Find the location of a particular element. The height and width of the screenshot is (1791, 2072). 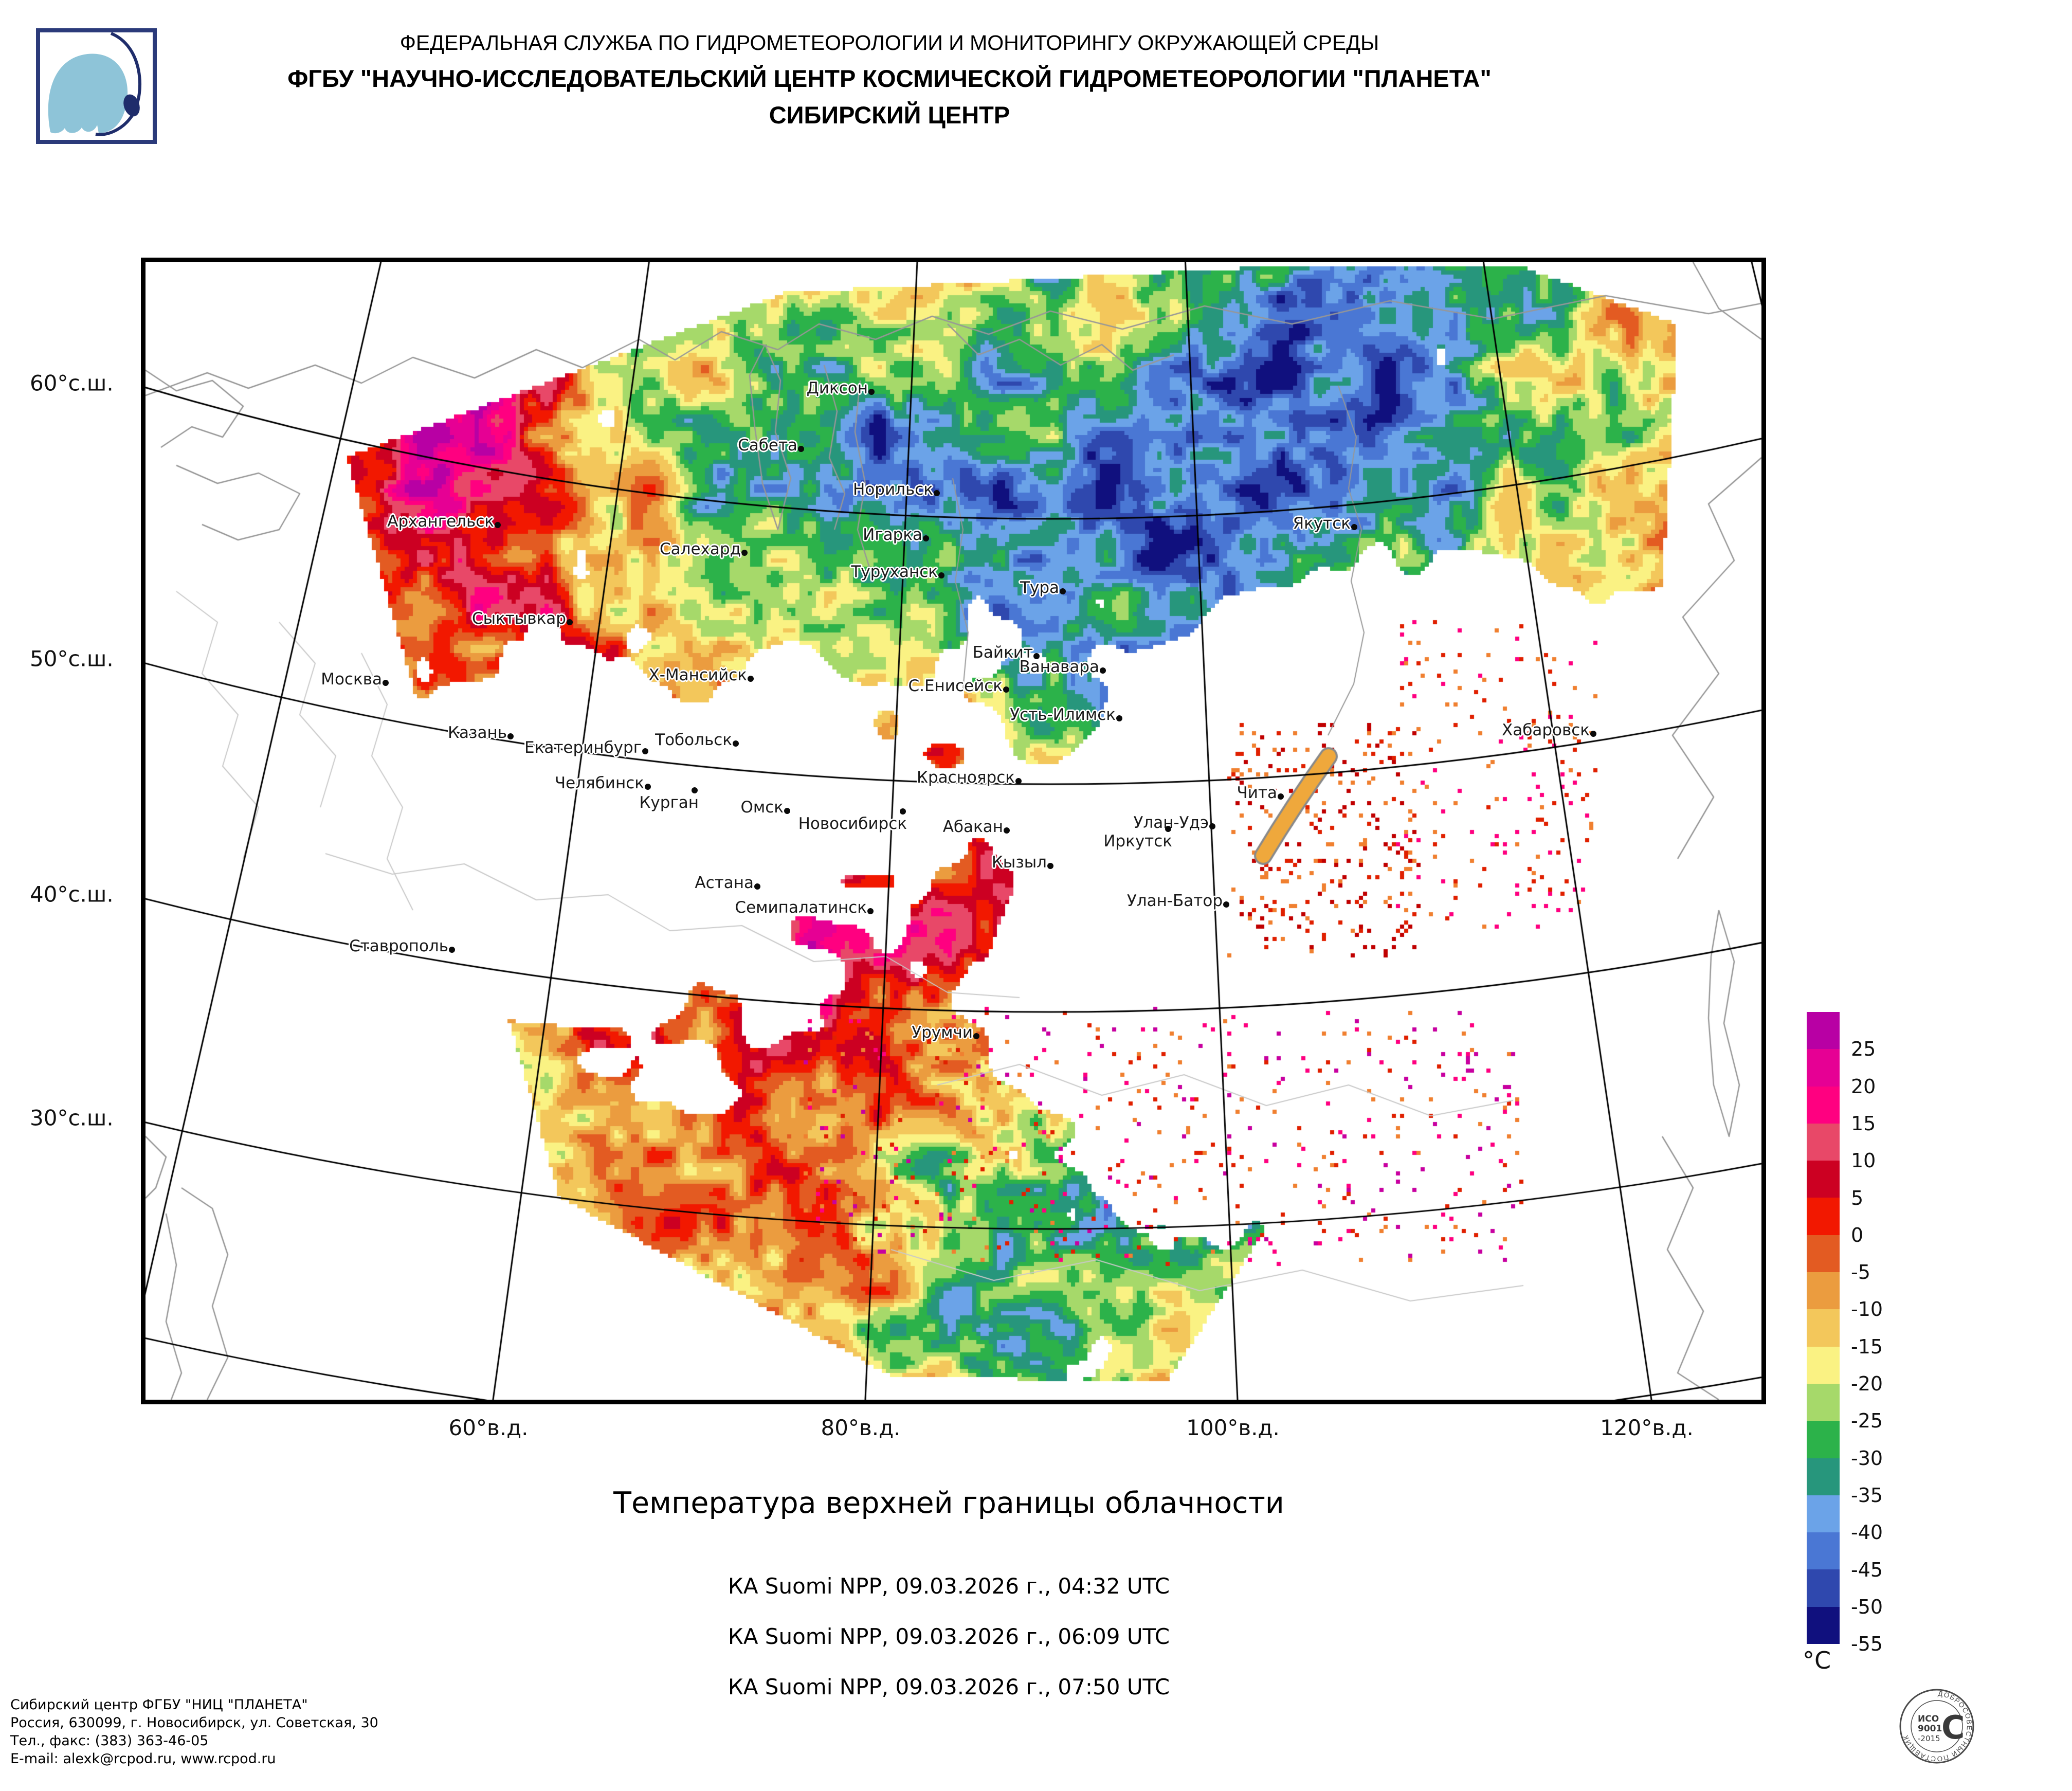

city-label-Астана: Астана is located at coordinates (724, 883).